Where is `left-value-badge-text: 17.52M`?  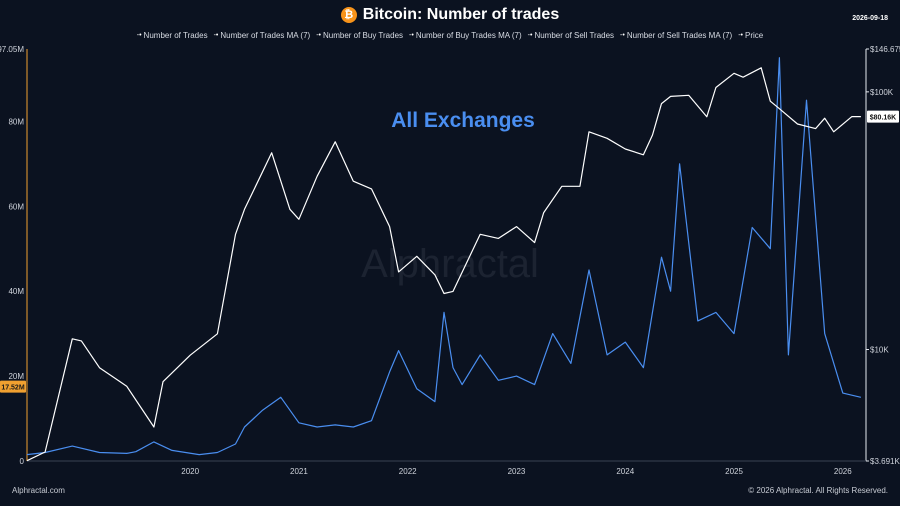
left-value-badge-text: 17.52M is located at coordinates (13, 388).